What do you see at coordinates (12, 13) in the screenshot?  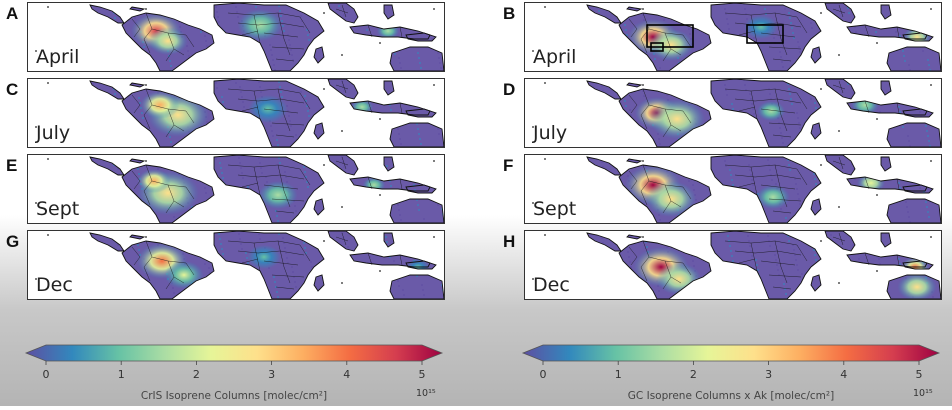 I see `panel-letter-a: A` at bounding box center [12, 13].